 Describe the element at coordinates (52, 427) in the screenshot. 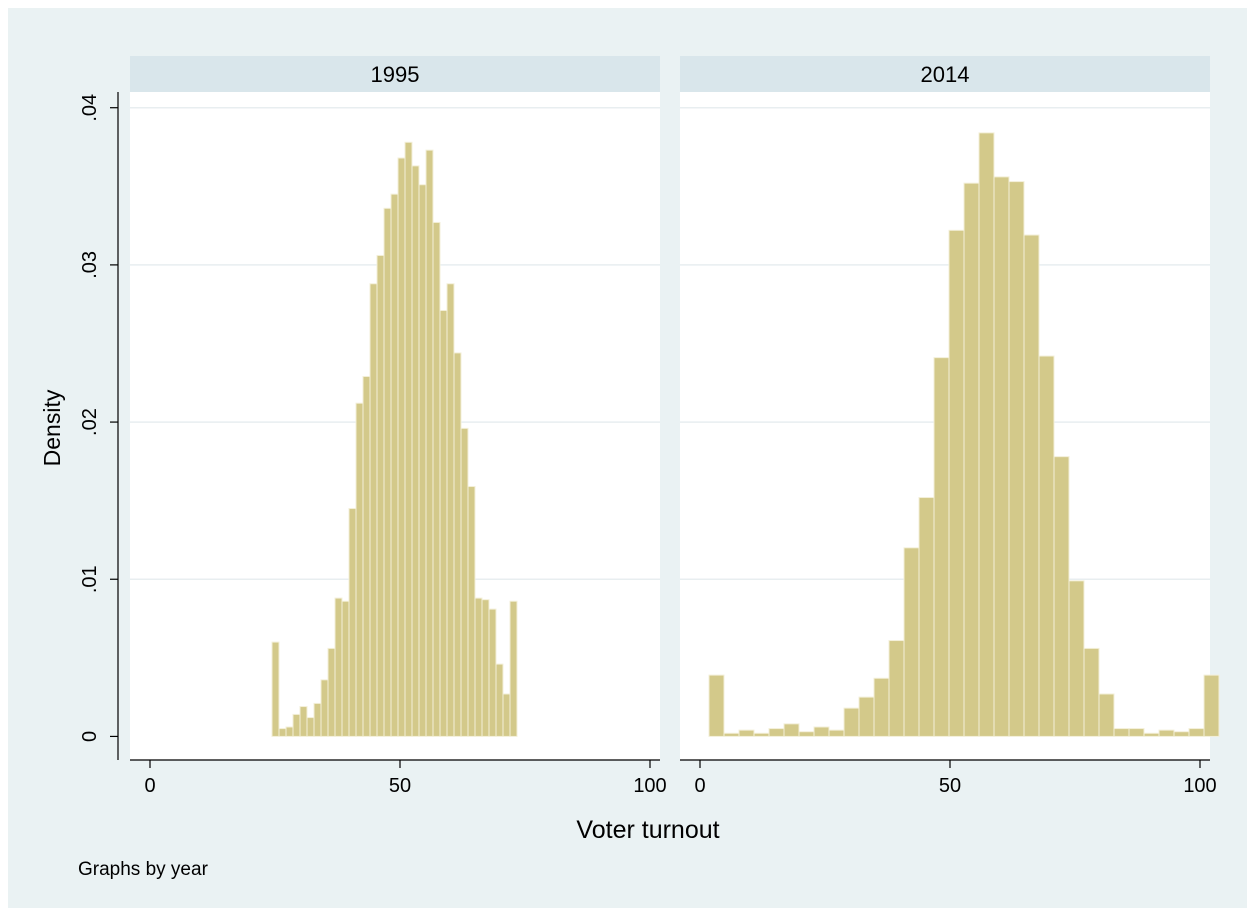

I see `y-axis-title: Density` at that location.